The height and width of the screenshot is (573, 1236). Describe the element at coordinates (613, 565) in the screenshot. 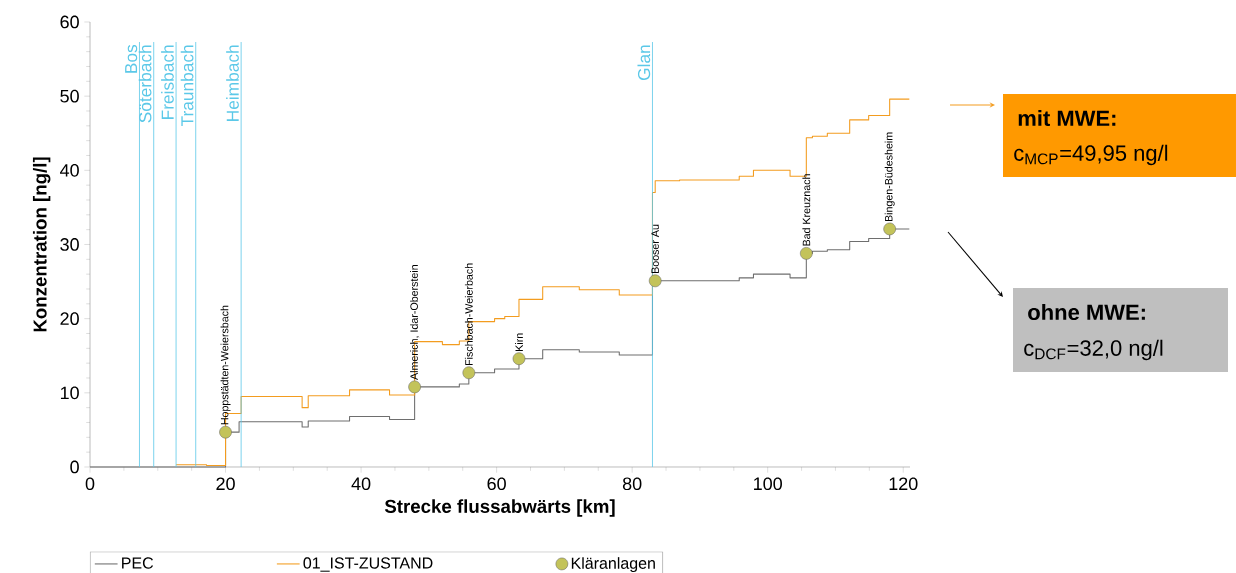

I see `legend-label: Kläranlagen` at that location.